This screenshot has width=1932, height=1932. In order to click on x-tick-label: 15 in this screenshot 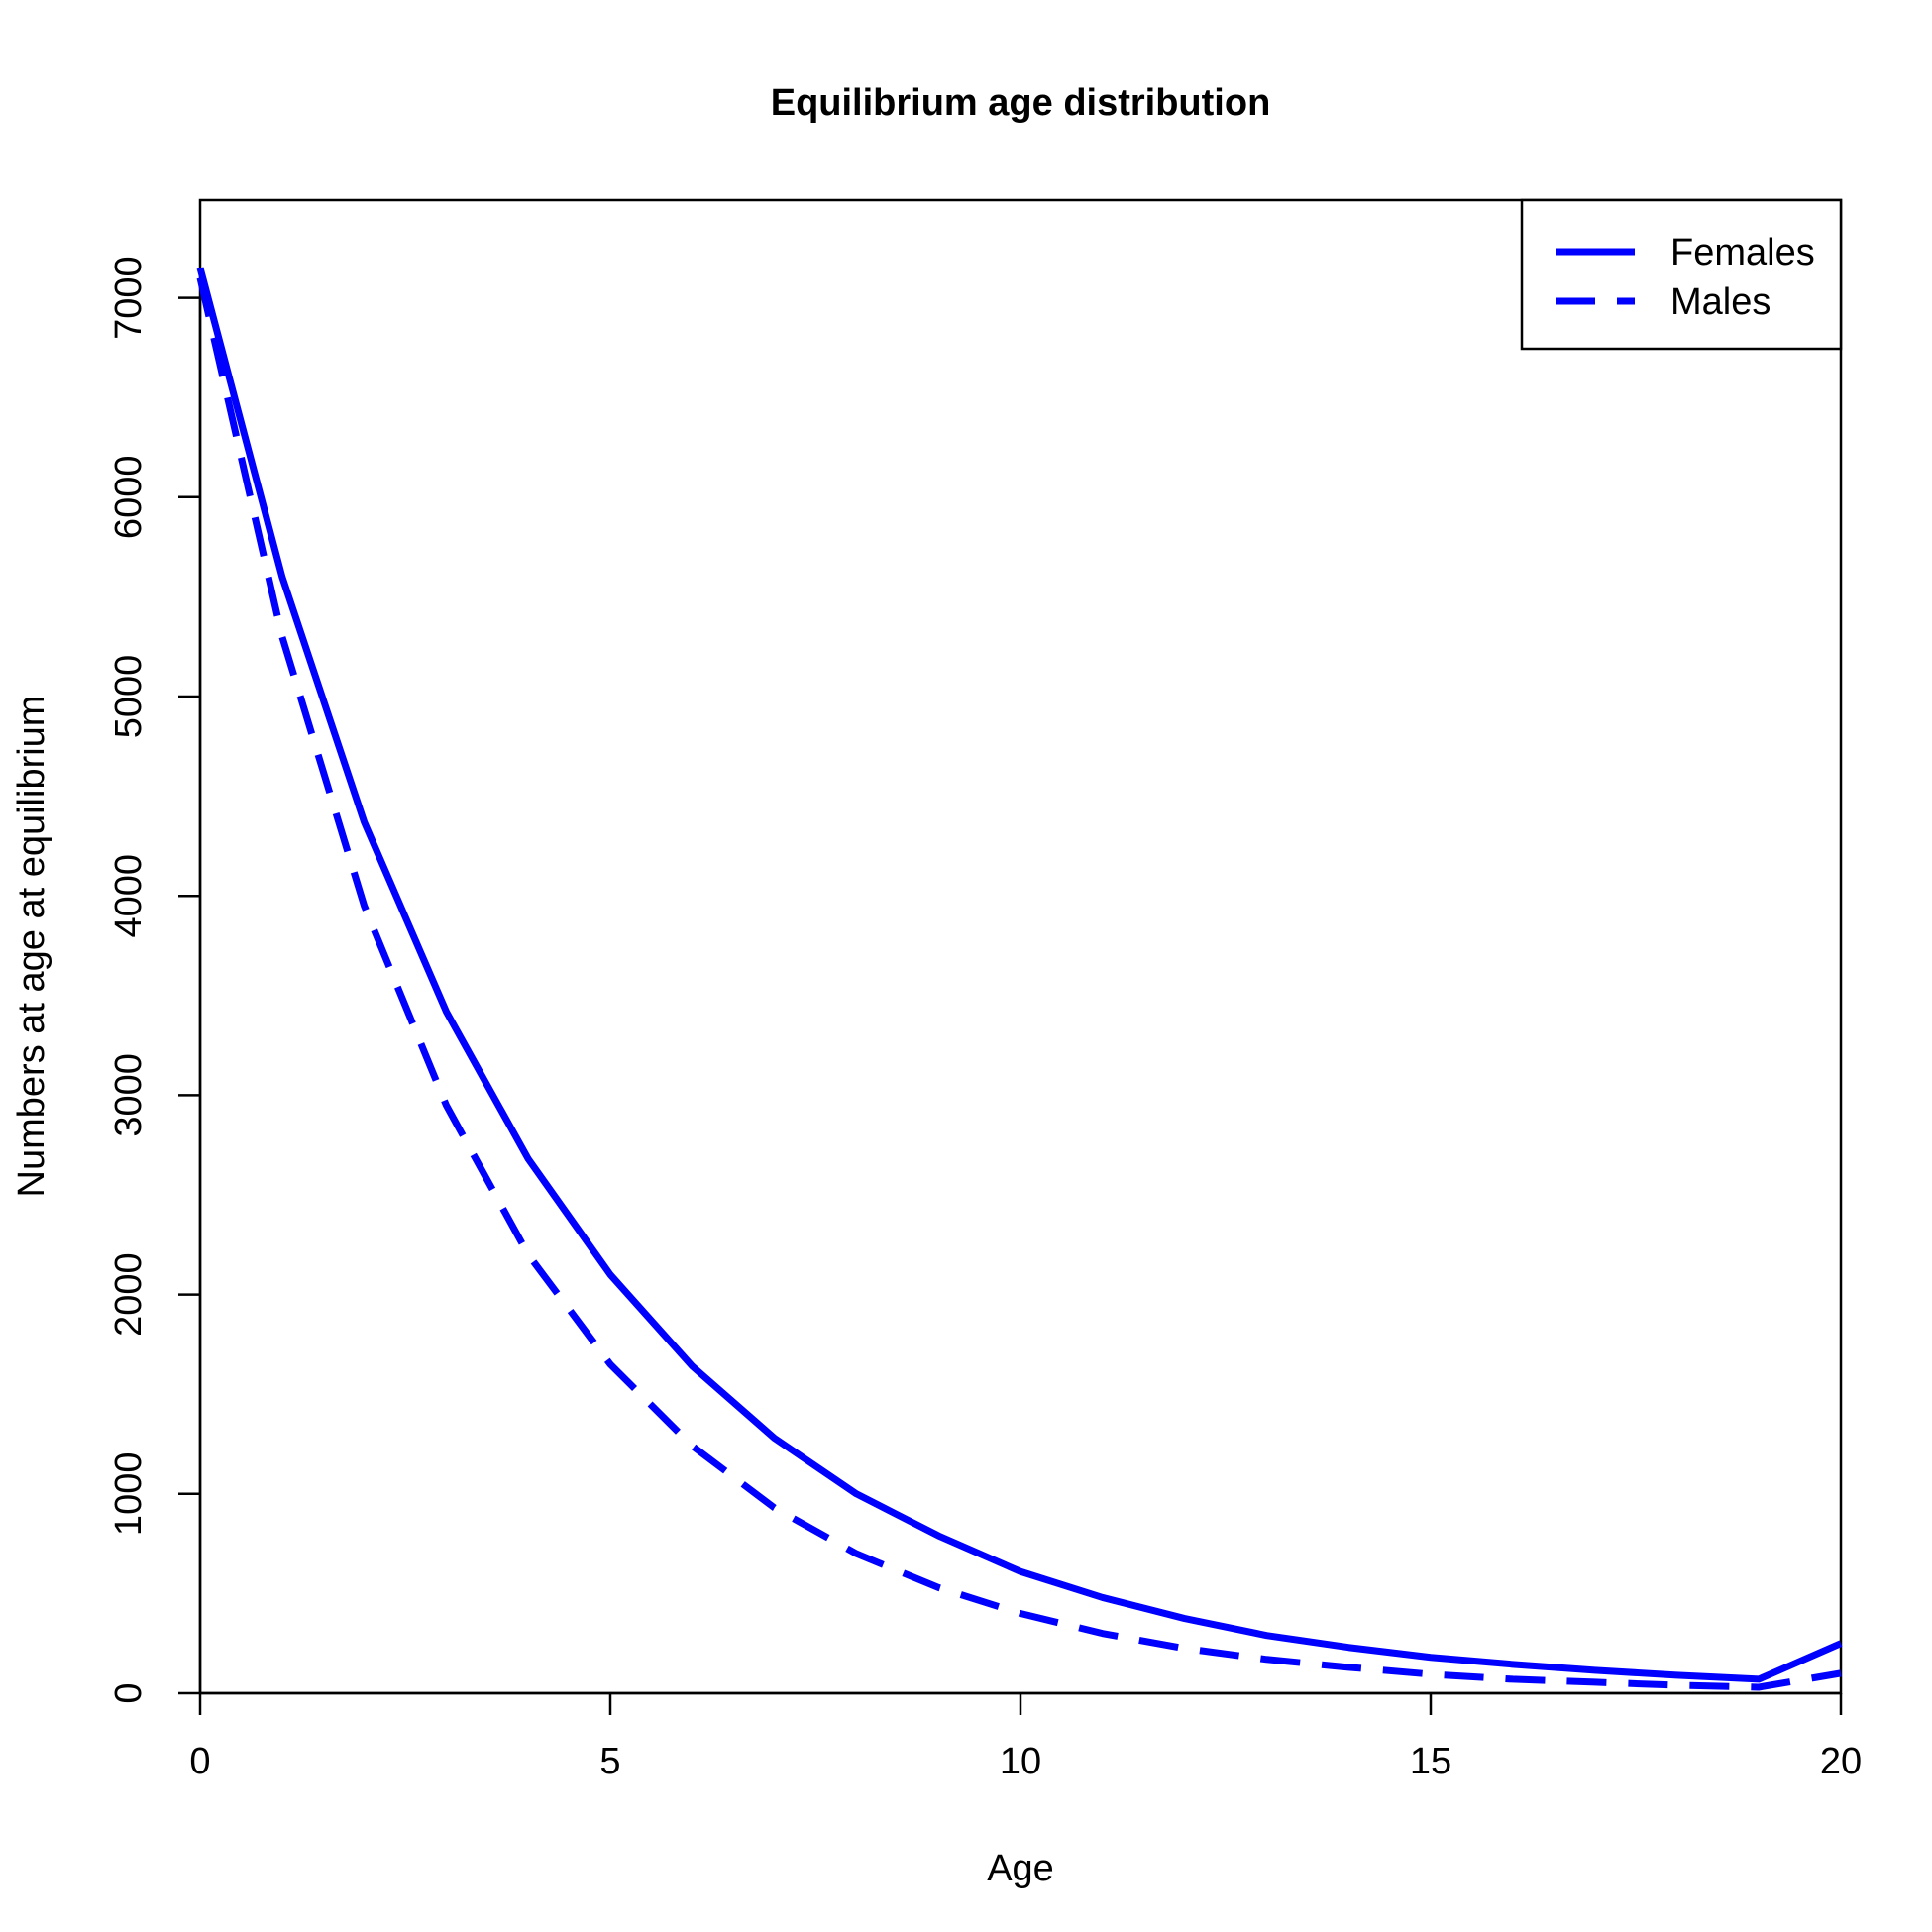, I will do `click(1430, 1761)`.